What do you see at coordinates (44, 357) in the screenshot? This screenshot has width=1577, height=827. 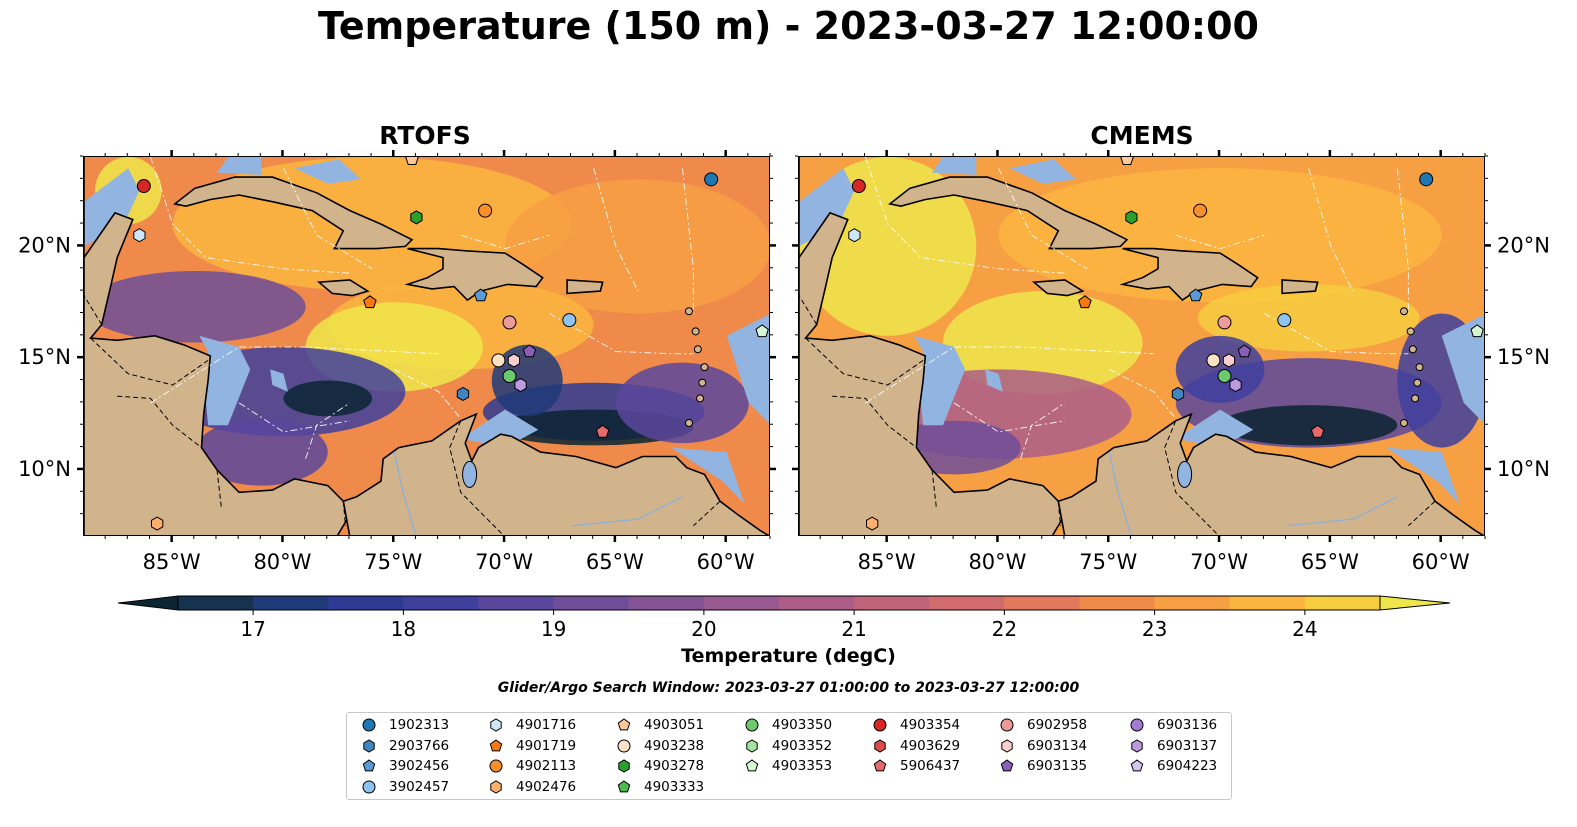 I see `lat-tick-label: 15°N` at bounding box center [44, 357].